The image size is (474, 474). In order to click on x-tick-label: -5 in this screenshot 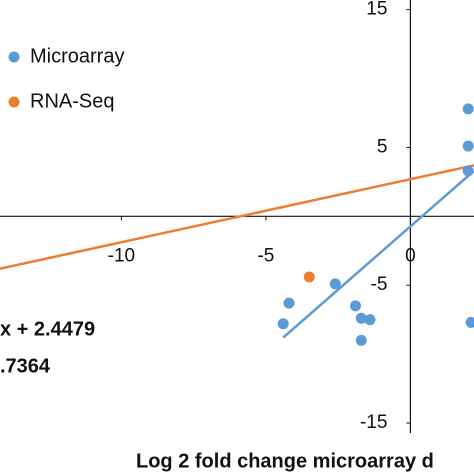, I will do `click(265, 255)`.